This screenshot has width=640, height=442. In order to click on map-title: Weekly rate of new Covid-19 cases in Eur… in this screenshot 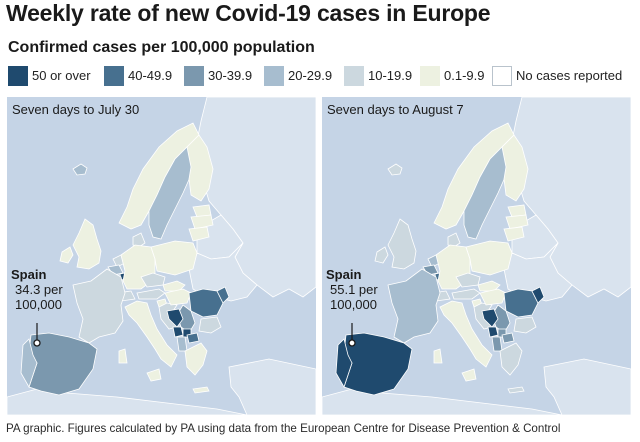, I will do `click(248, 13)`.